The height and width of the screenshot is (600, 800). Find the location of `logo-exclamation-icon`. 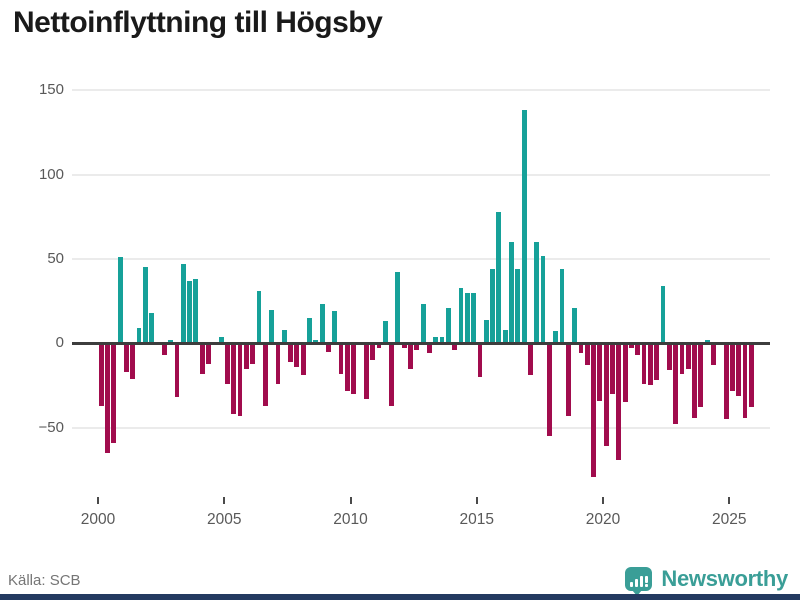

logo-exclamation-icon is located at coordinates (646, 581).